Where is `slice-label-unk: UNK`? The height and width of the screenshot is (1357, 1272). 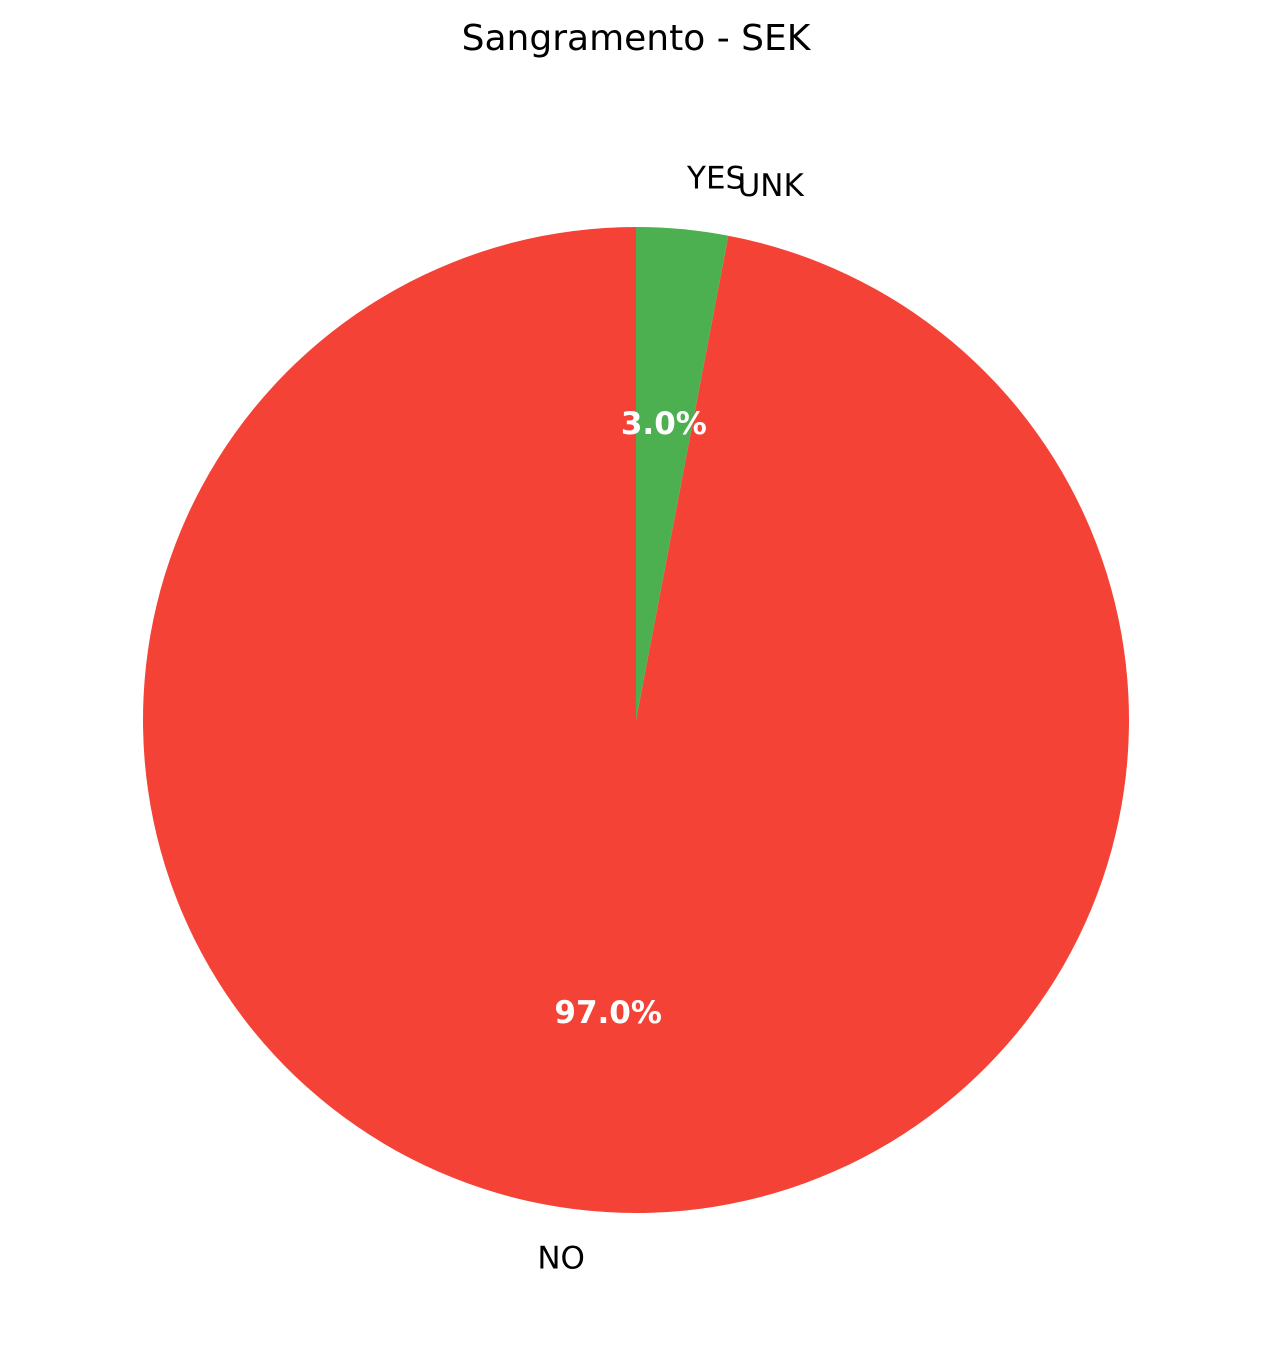
slice-label-unk: UNK is located at coordinates (771, 186).